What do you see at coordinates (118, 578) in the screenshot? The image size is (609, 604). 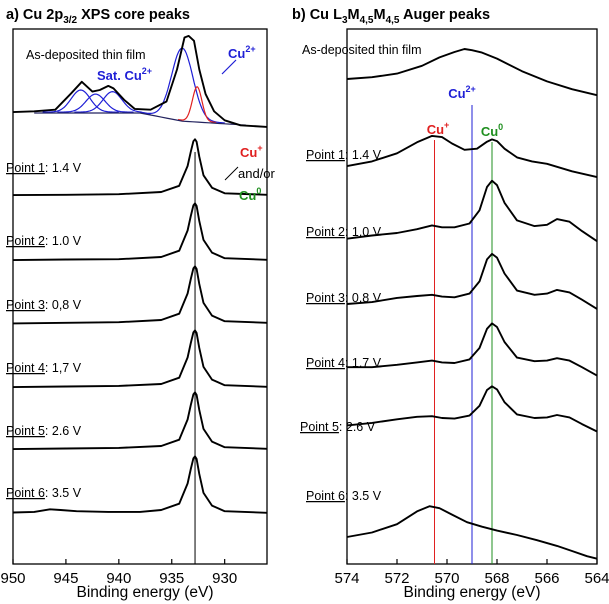 I see `x-tick-label: 940` at bounding box center [118, 578].